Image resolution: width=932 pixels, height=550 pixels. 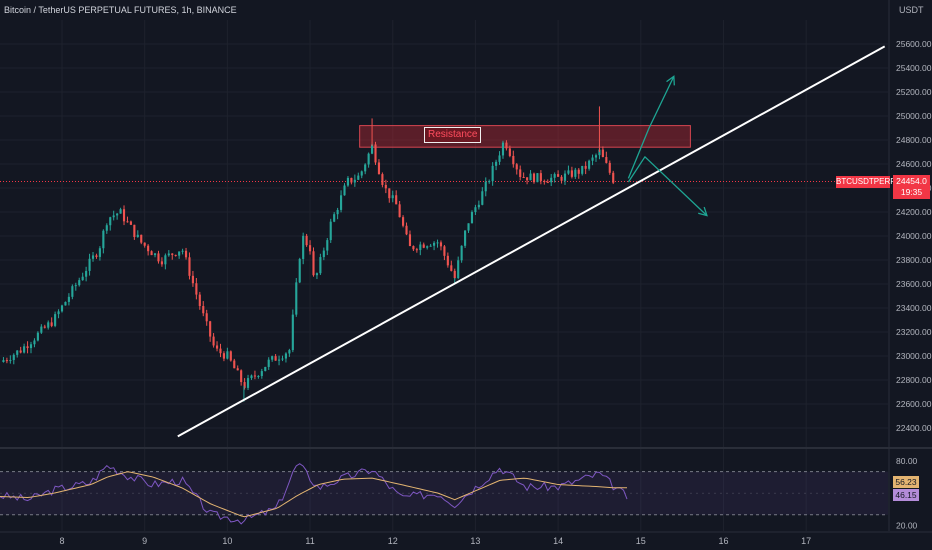 What do you see at coordinates (914, 236) in the screenshot?
I see `y-tick-label: 24000.00` at bounding box center [914, 236].